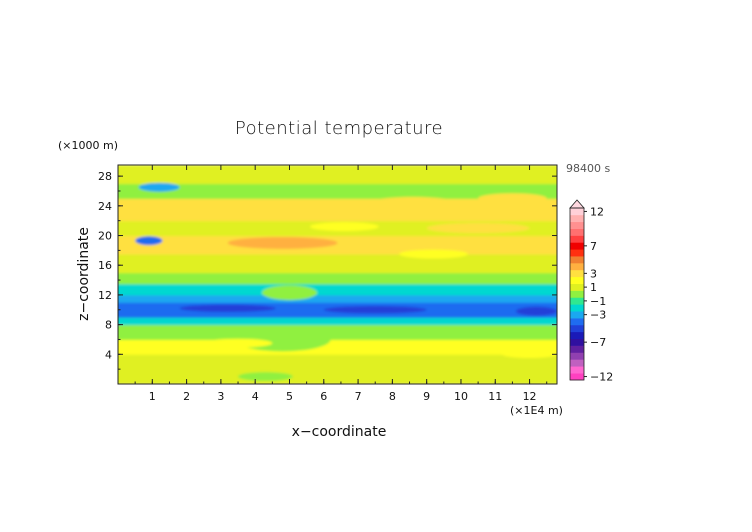 Image resolution: width=752 pixels, height=532 pixels. What do you see at coordinates (255, 396) in the screenshot?
I see `x-tick-label: 4` at bounding box center [255, 396].